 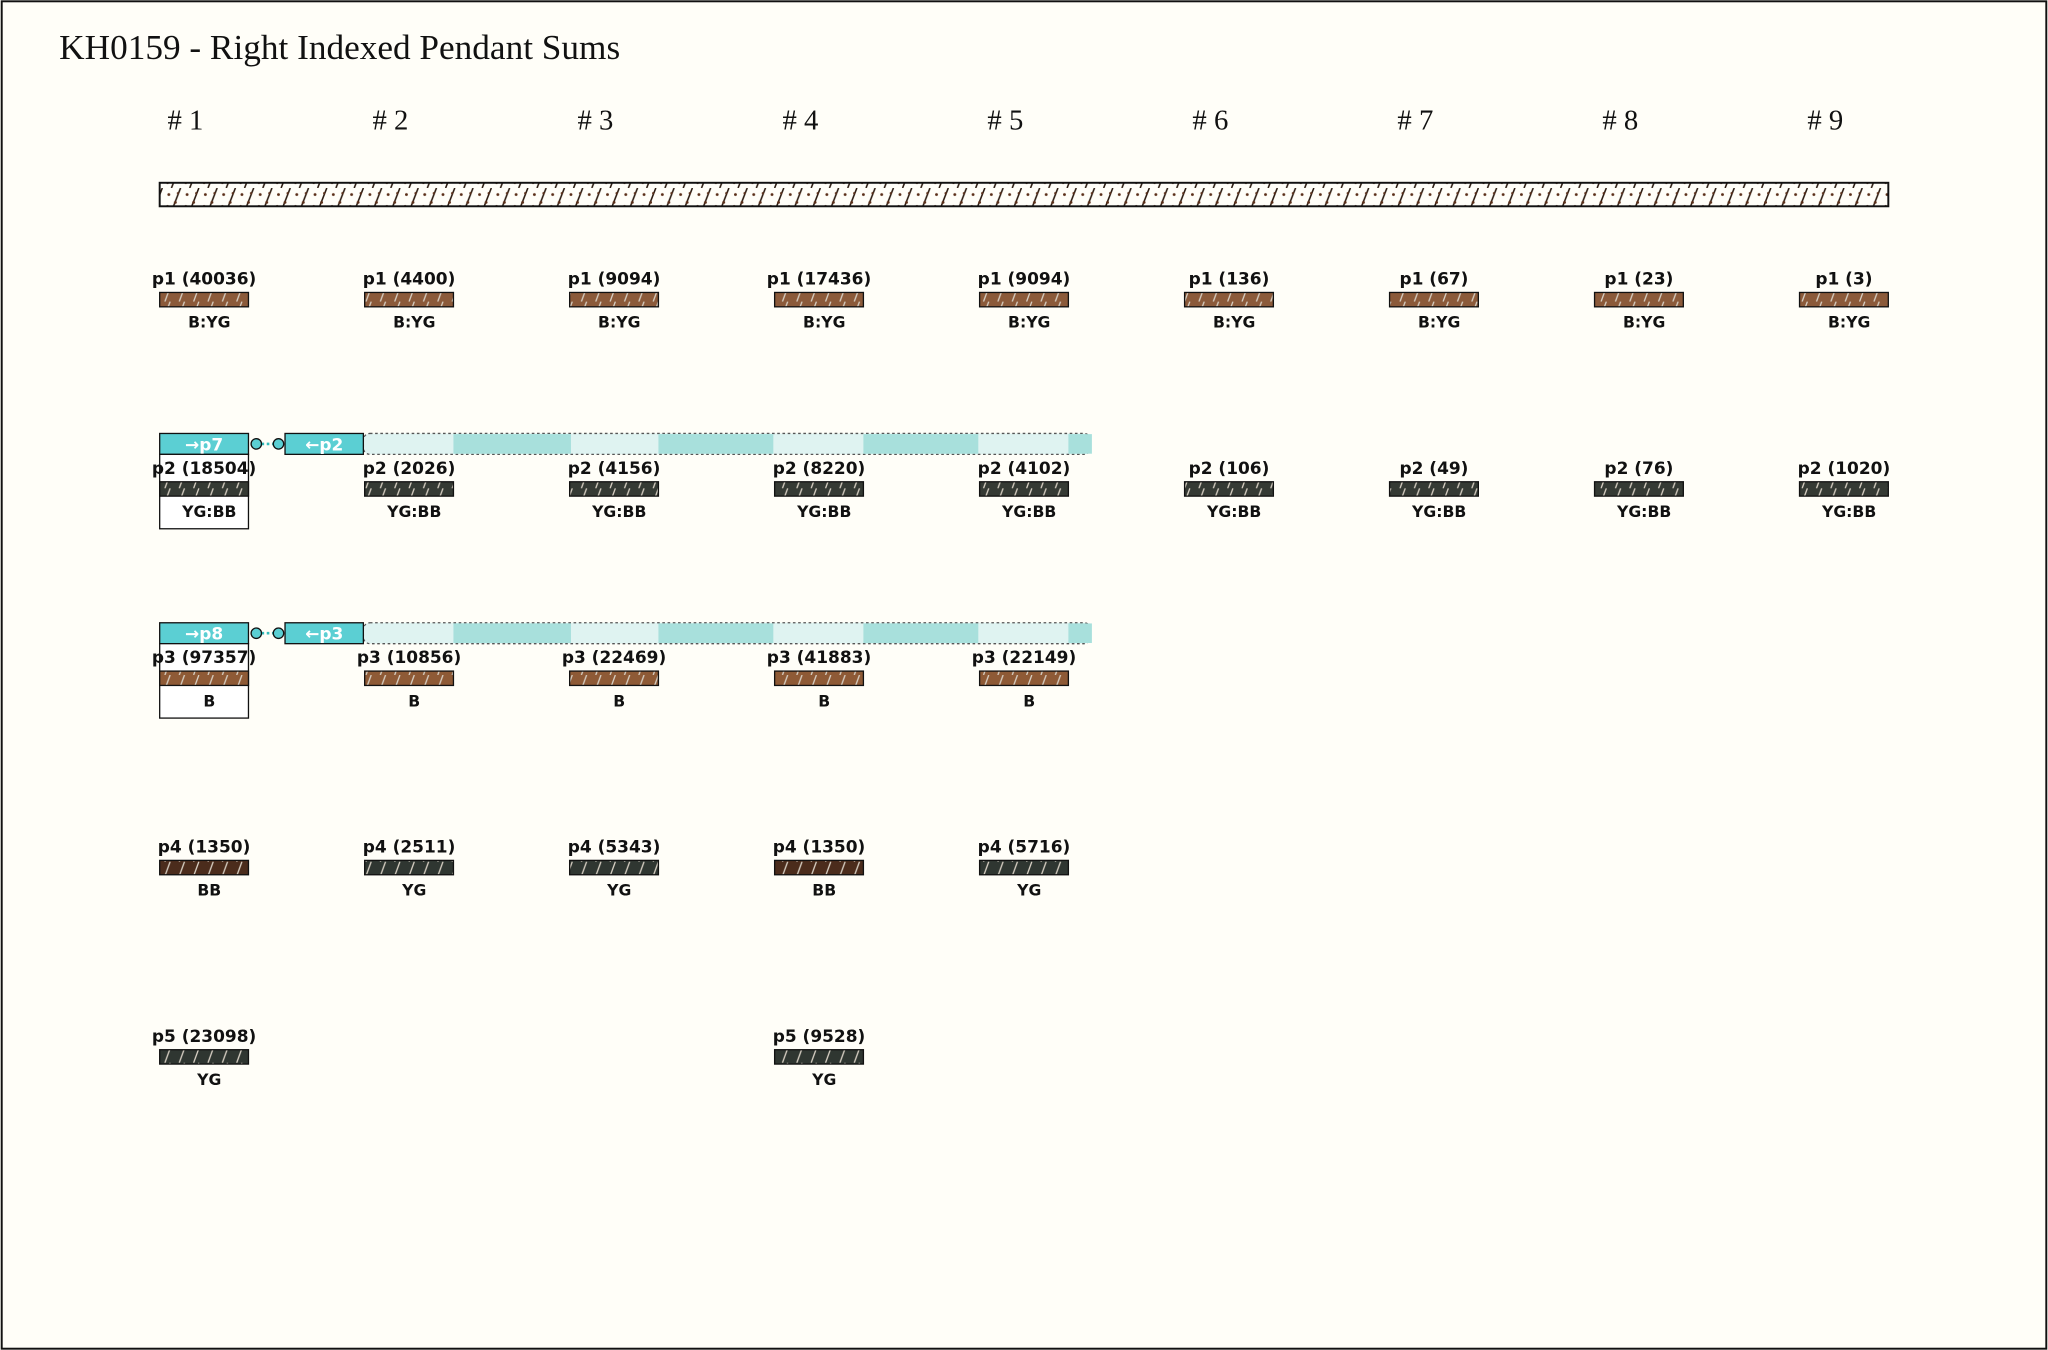 I want to click on pendant-label: p1 (136), so click(x=1229, y=280).